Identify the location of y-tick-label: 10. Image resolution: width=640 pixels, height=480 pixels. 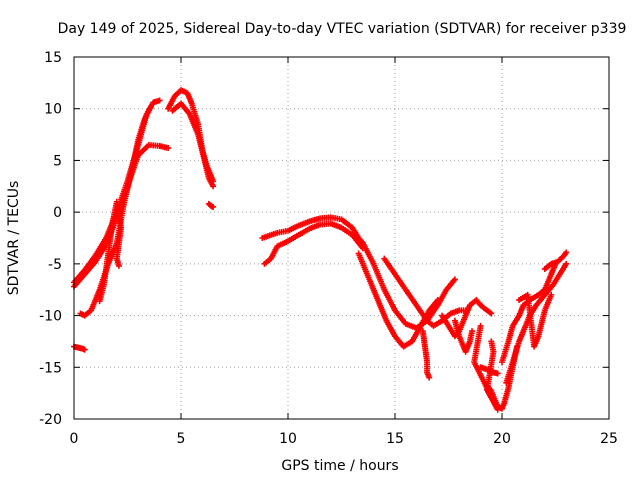
(53, 110).